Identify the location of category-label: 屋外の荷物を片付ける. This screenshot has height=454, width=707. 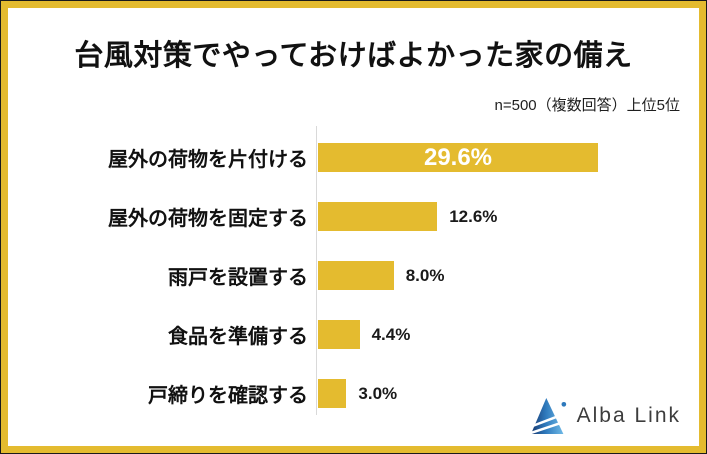
(208, 160).